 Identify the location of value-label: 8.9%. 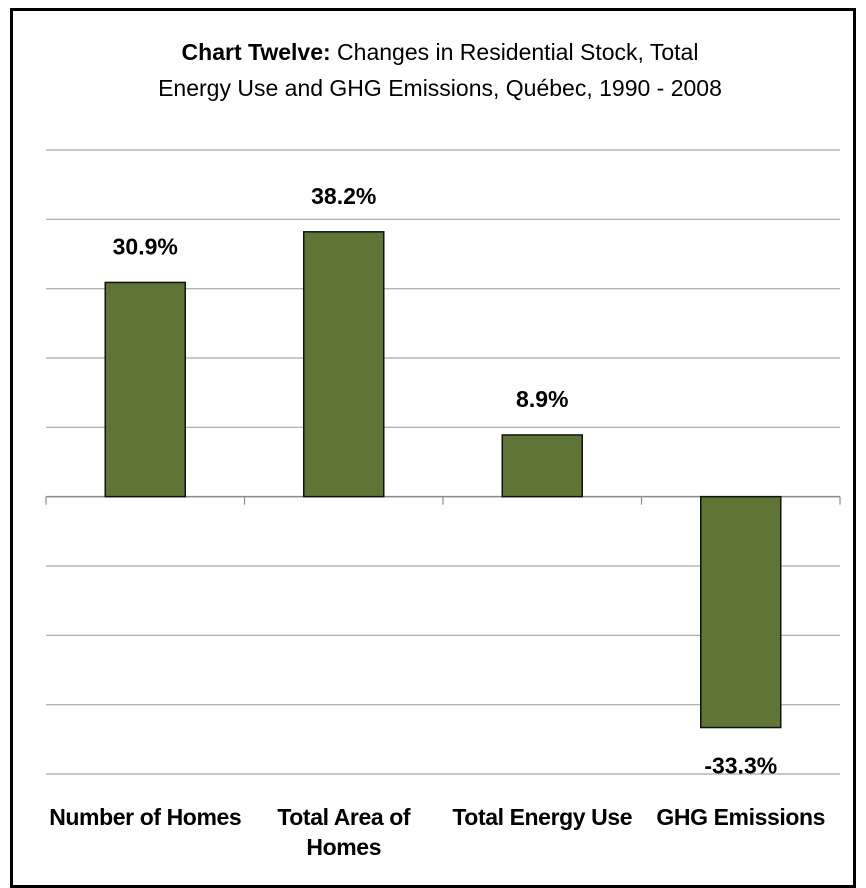
(542, 399).